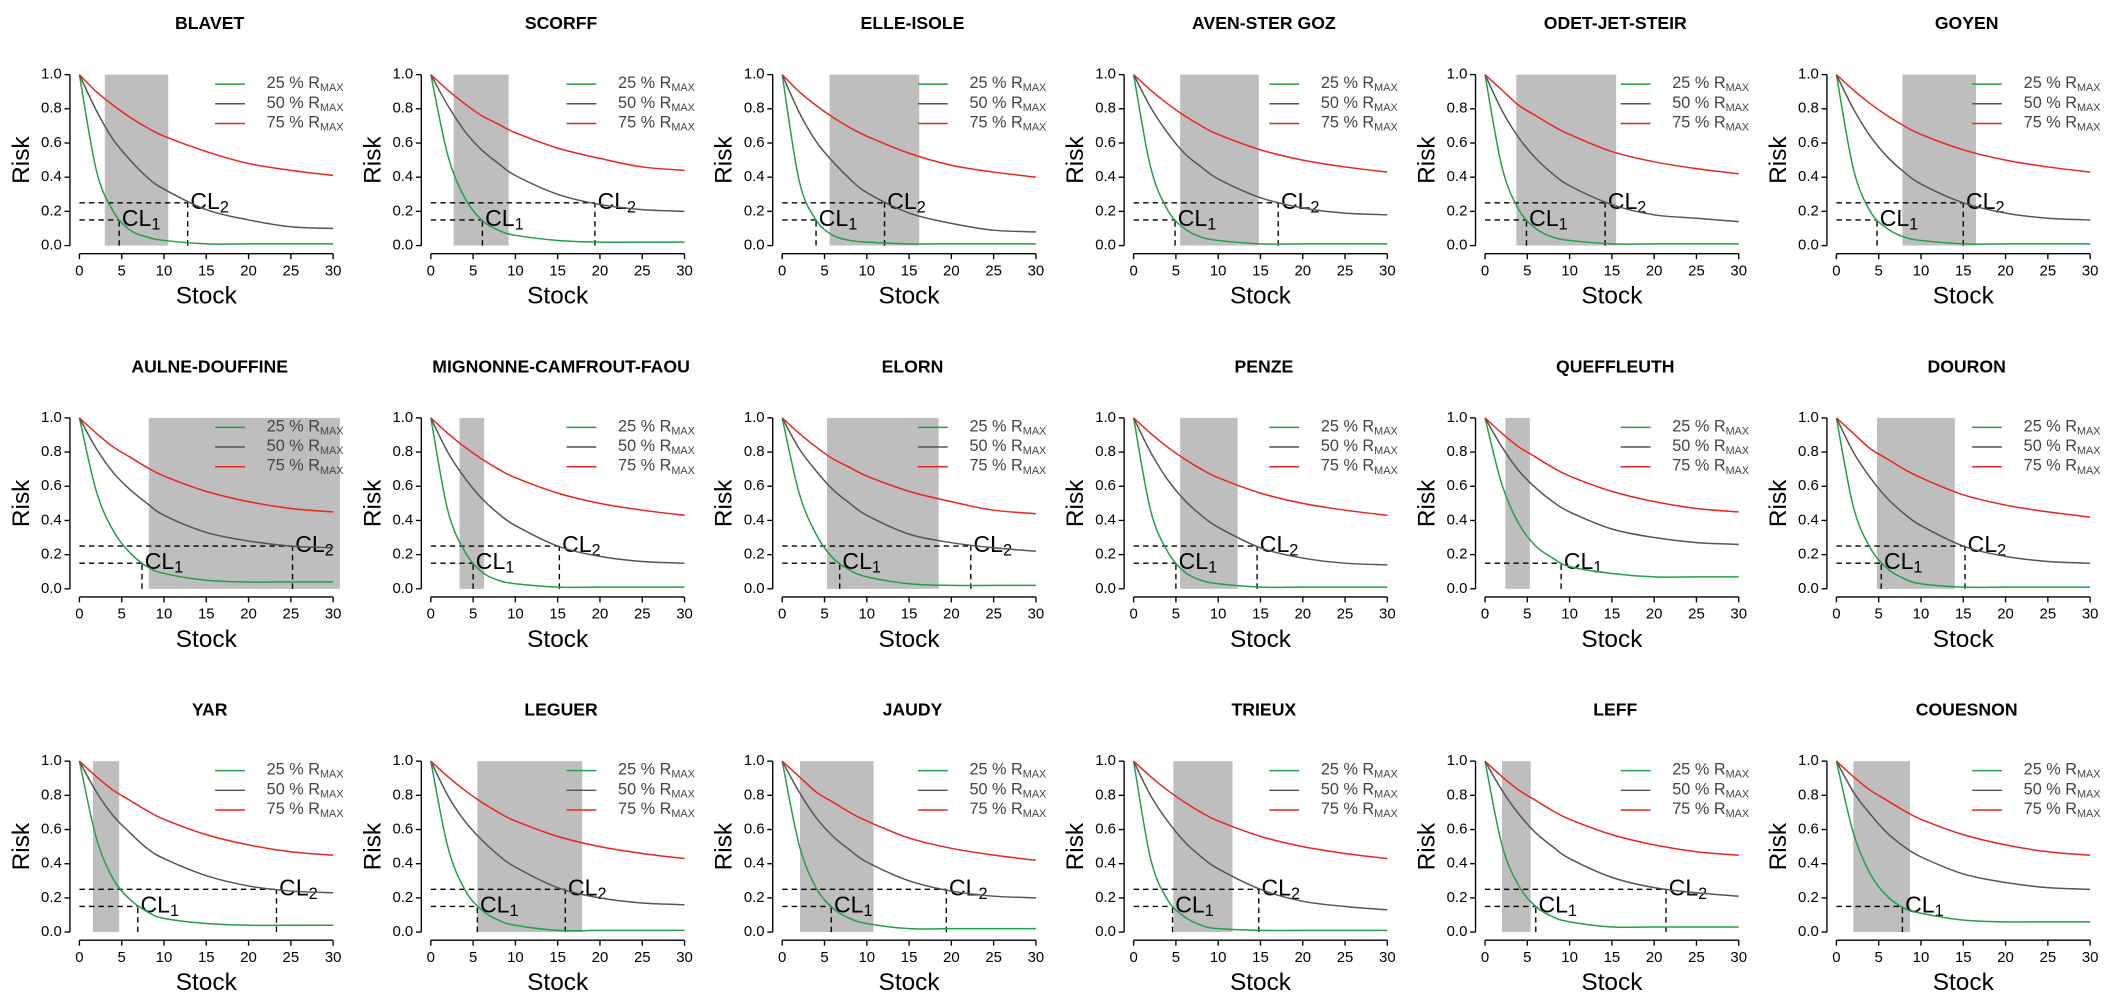 This screenshot has height=1004, width=2118. I want to click on x-tick-label: 25, so click(2048, 270).